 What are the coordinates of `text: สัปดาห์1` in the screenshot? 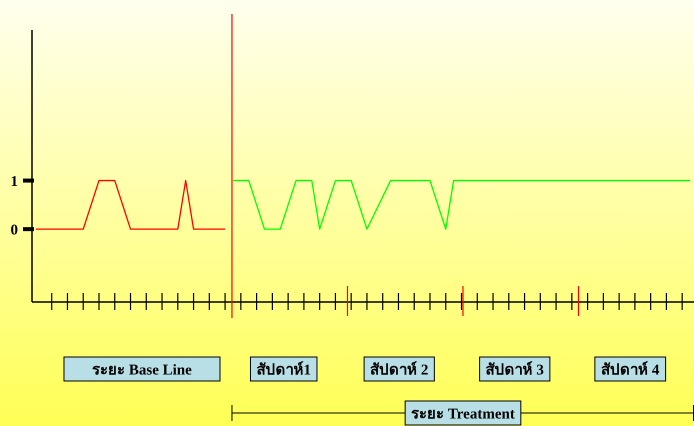 It's located at (283, 369).